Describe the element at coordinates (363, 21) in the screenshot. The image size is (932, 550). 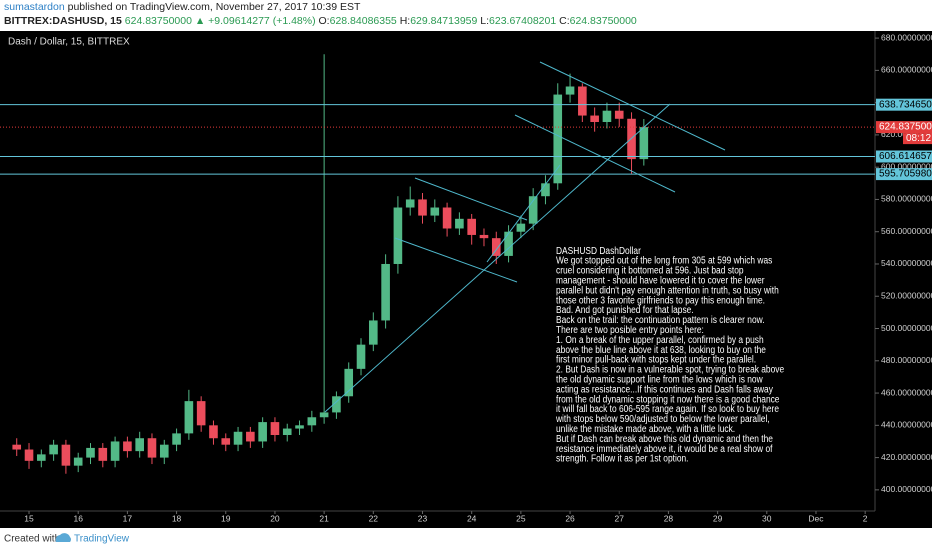
I see `ohlc-value: 628.84086355` at that location.